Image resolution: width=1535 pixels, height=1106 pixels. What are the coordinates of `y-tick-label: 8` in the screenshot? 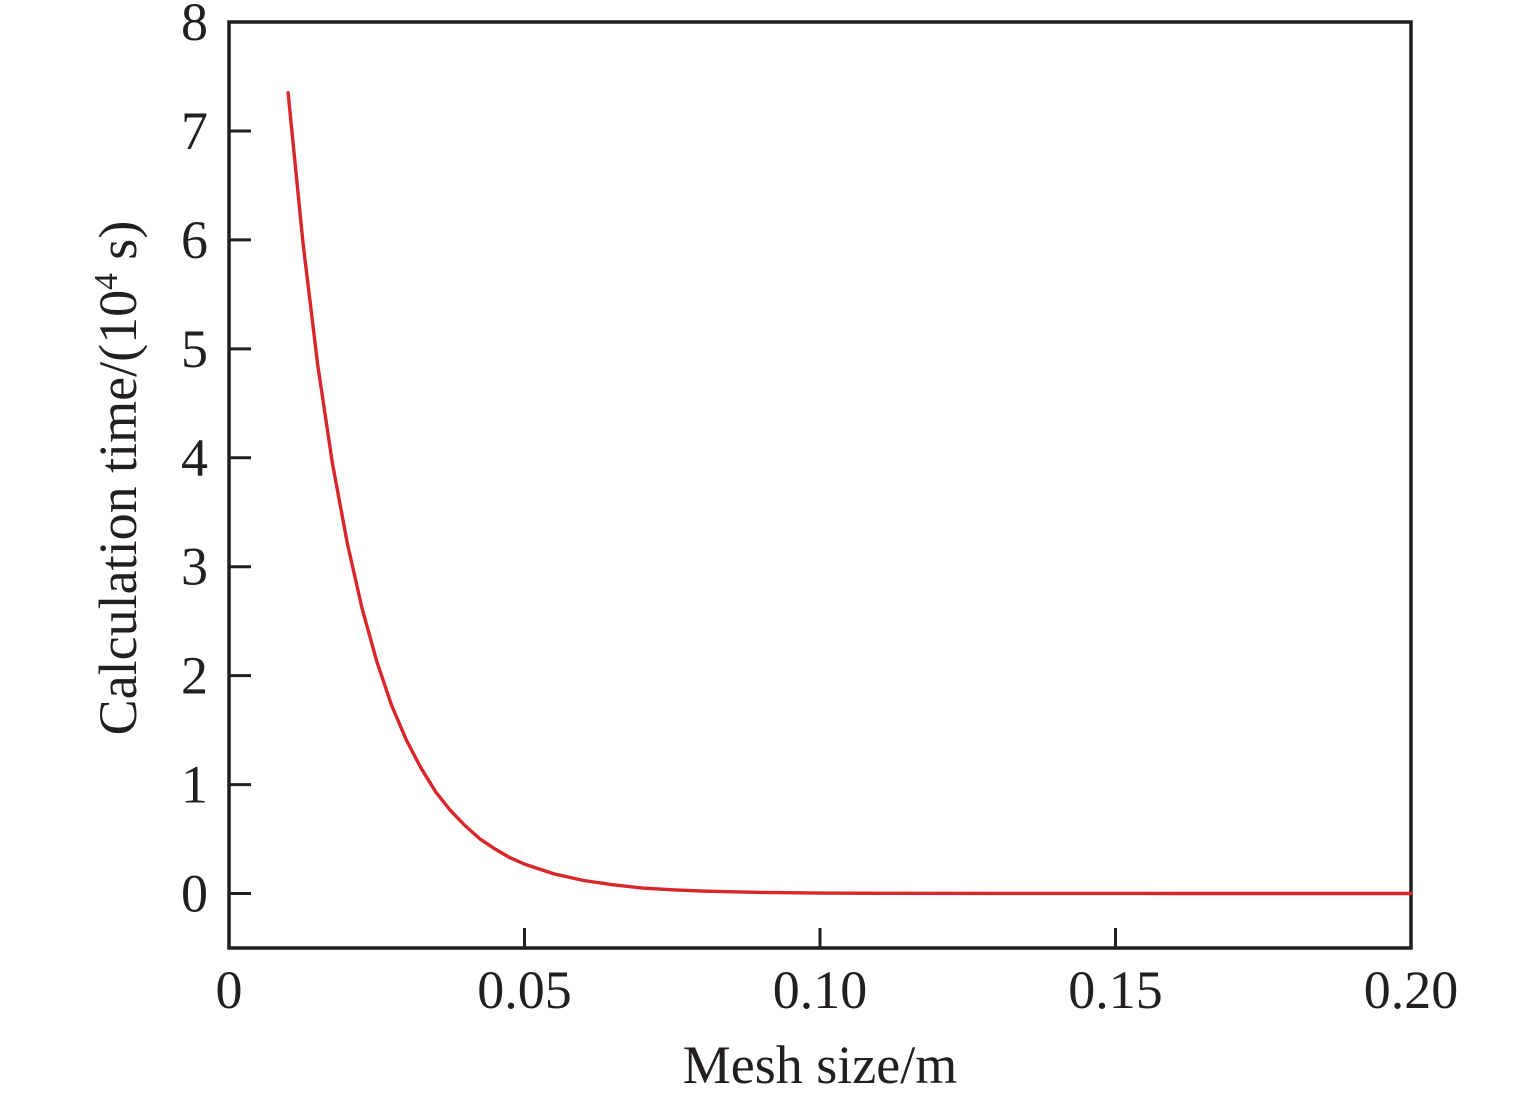 It's located at (194, 26).